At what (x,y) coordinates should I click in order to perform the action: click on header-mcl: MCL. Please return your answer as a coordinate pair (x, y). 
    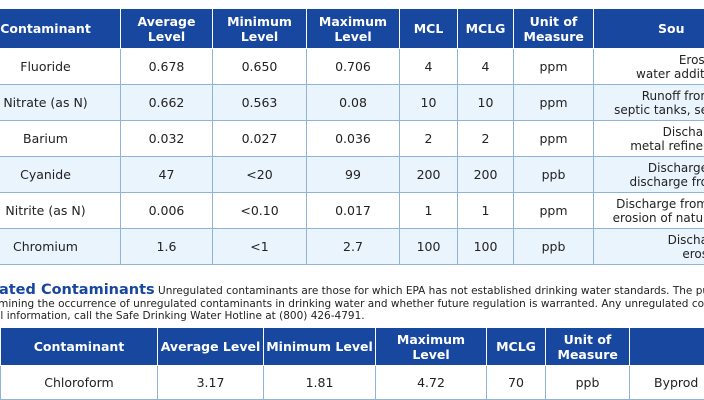
    Looking at the image, I should click on (428, 28).